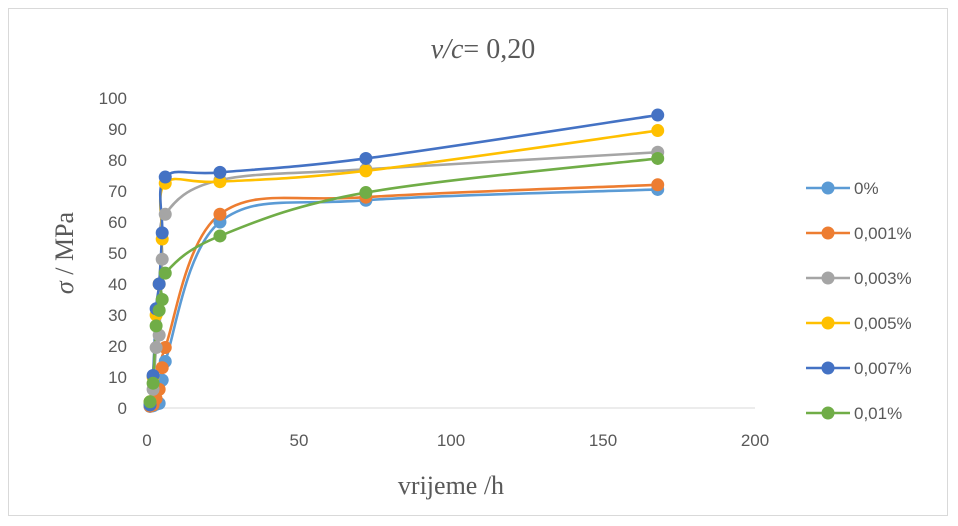 The image size is (958, 526). What do you see at coordinates (447, 49) in the screenshot?
I see `chart-title-italic: v/c` at bounding box center [447, 49].